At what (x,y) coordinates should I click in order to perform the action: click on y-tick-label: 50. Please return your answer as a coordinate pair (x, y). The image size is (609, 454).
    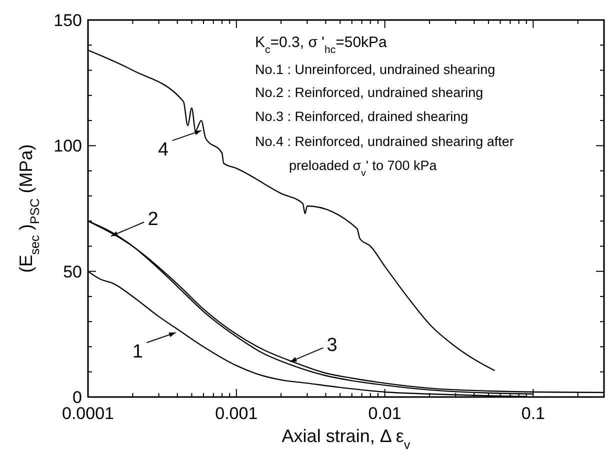
    Looking at the image, I should click on (72, 272).